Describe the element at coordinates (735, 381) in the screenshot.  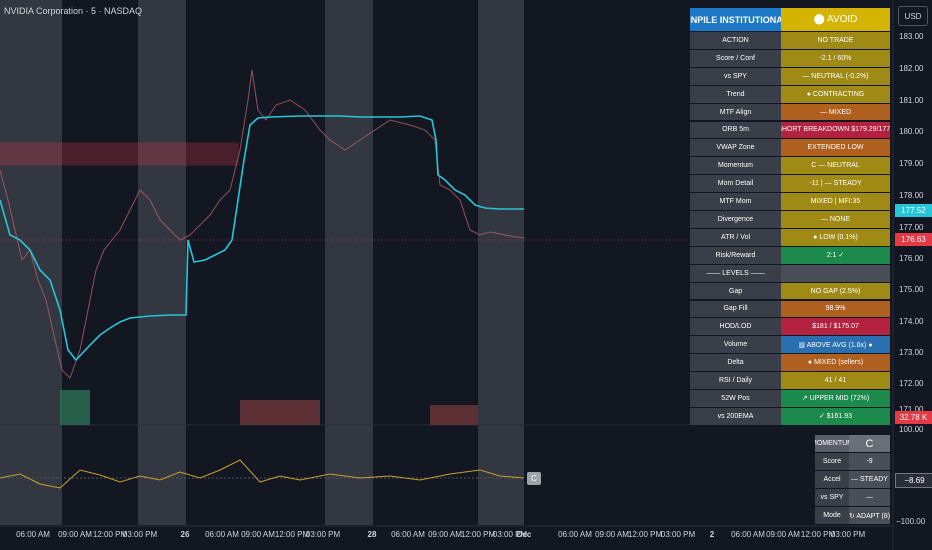
I see `row-label: RSI / Daily` at that location.